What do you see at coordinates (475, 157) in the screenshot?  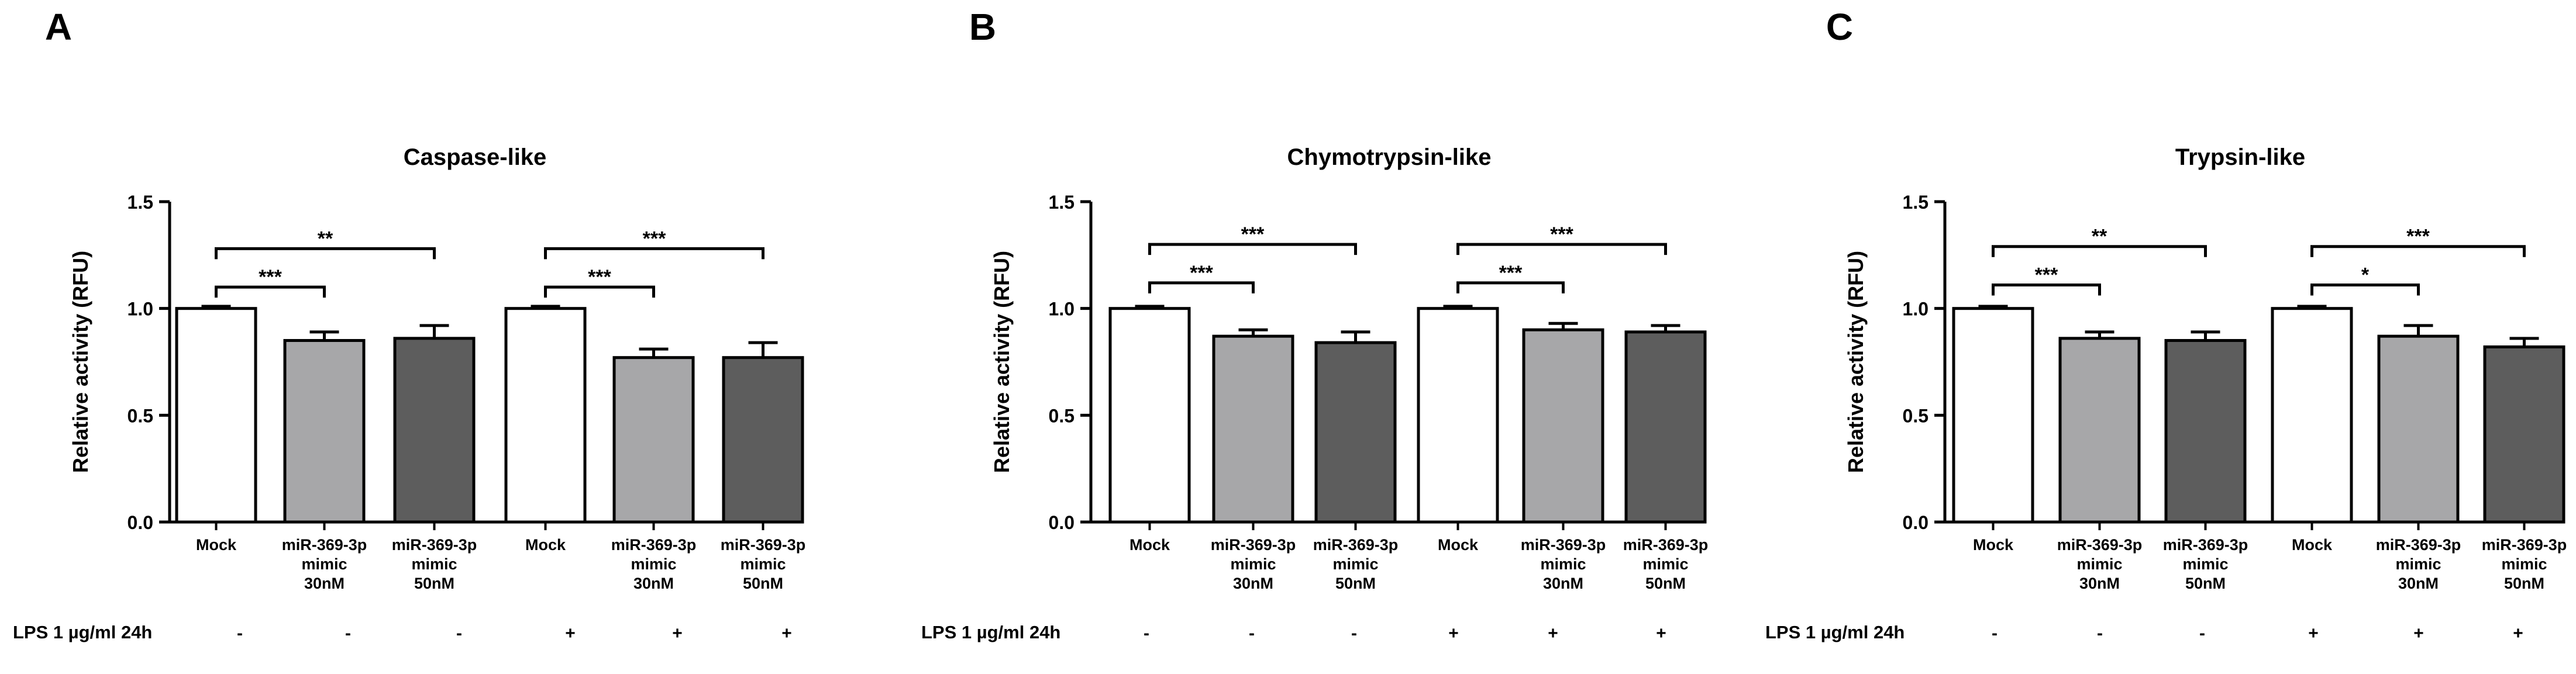 I see `chart-title: Caspase-like` at bounding box center [475, 157].